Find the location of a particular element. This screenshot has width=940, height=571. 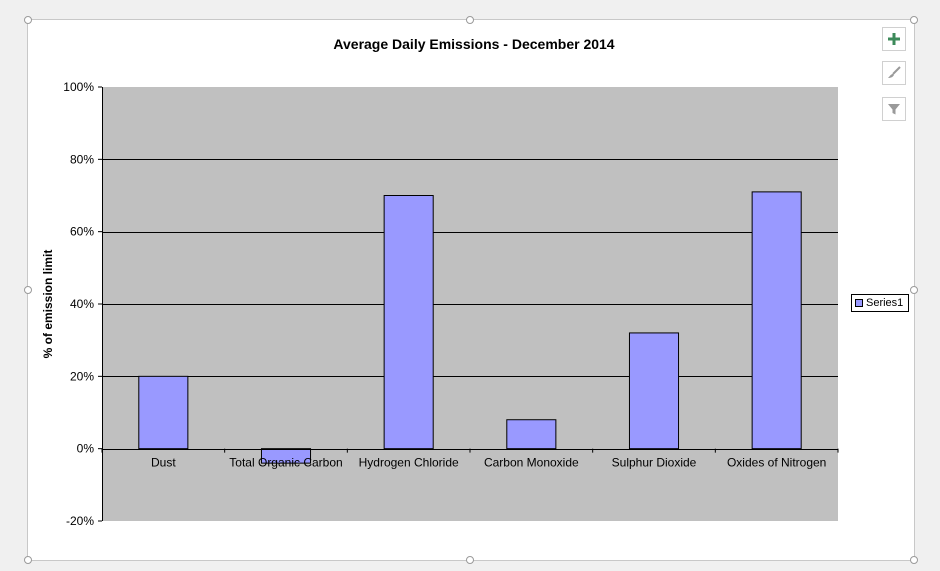

resize-handle-right is located at coordinates (914, 290).